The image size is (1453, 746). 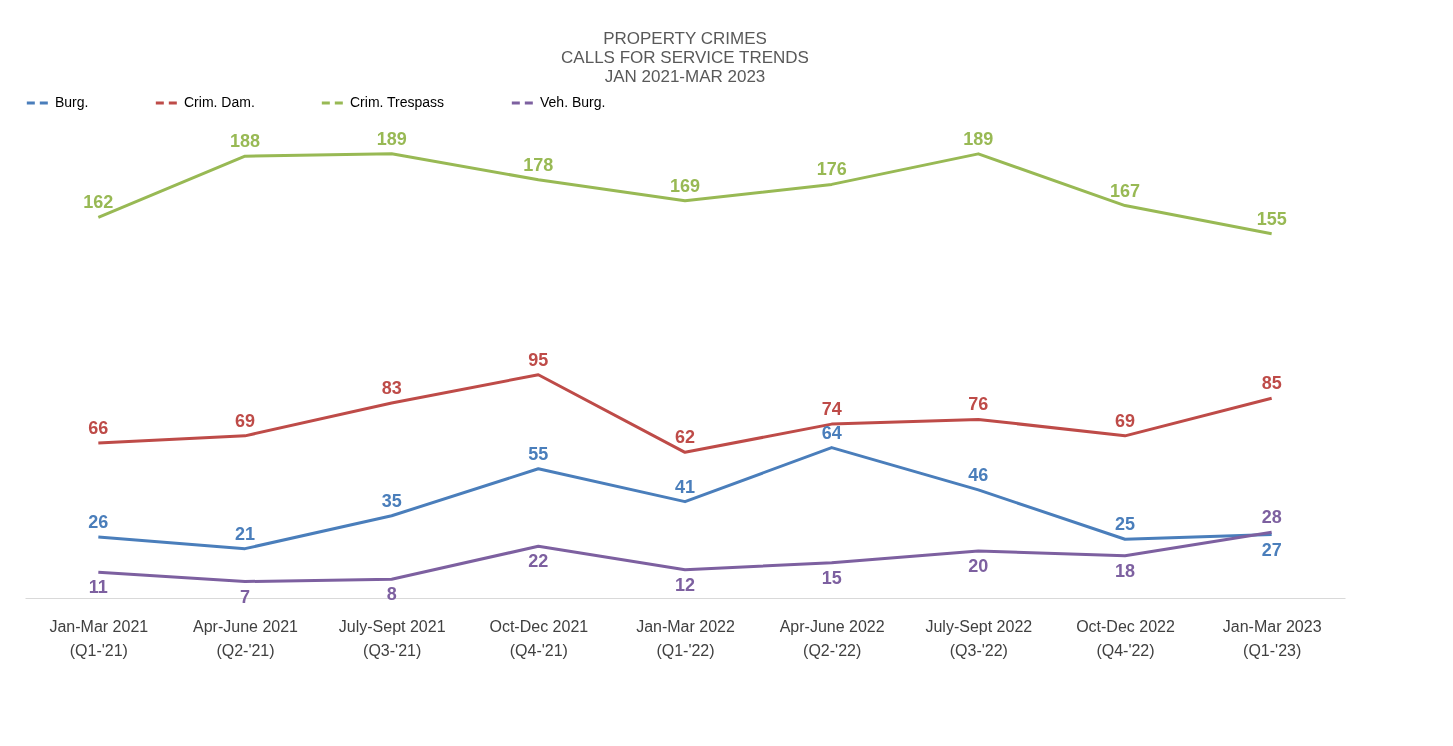 I want to click on data-label: 35, so click(x=391, y=500).